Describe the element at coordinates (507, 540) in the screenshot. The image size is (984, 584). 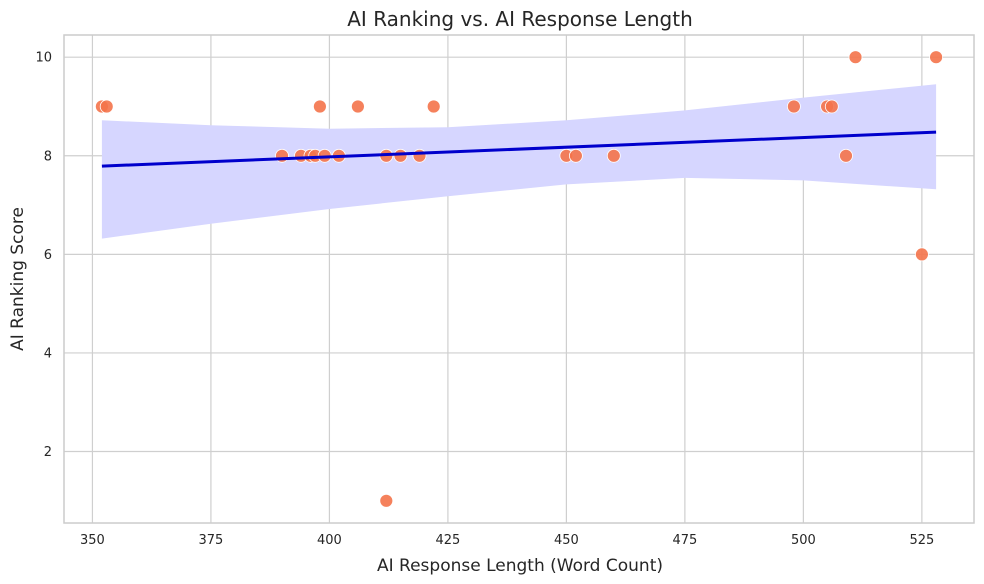
I see `x-tick-labels: 350 375 400 425 450 475 500 525` at that location.